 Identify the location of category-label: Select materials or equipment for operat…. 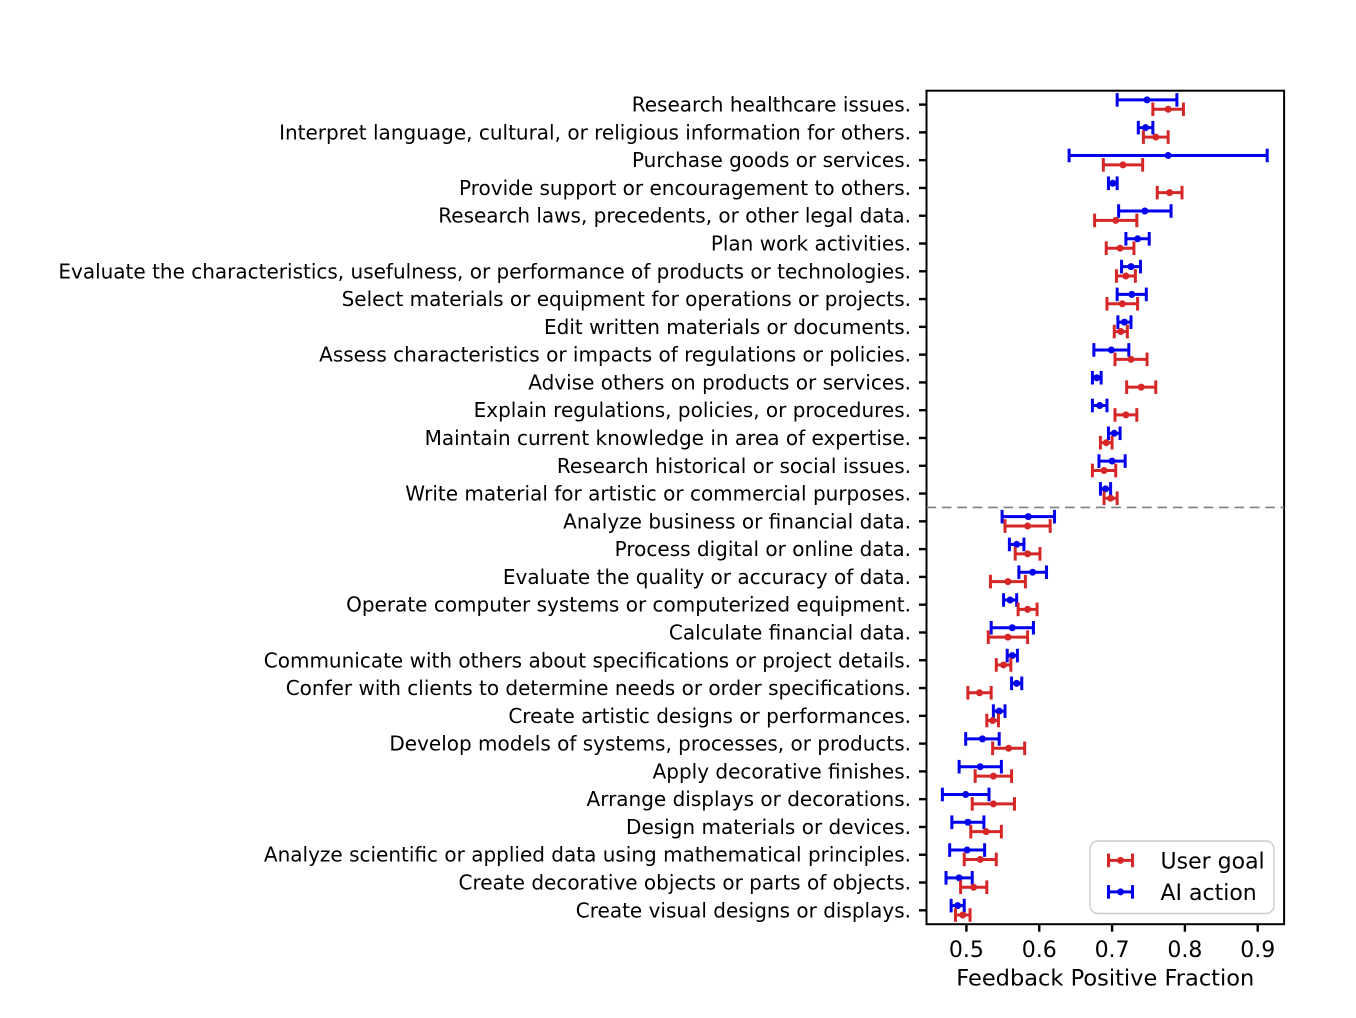
(626, 299).